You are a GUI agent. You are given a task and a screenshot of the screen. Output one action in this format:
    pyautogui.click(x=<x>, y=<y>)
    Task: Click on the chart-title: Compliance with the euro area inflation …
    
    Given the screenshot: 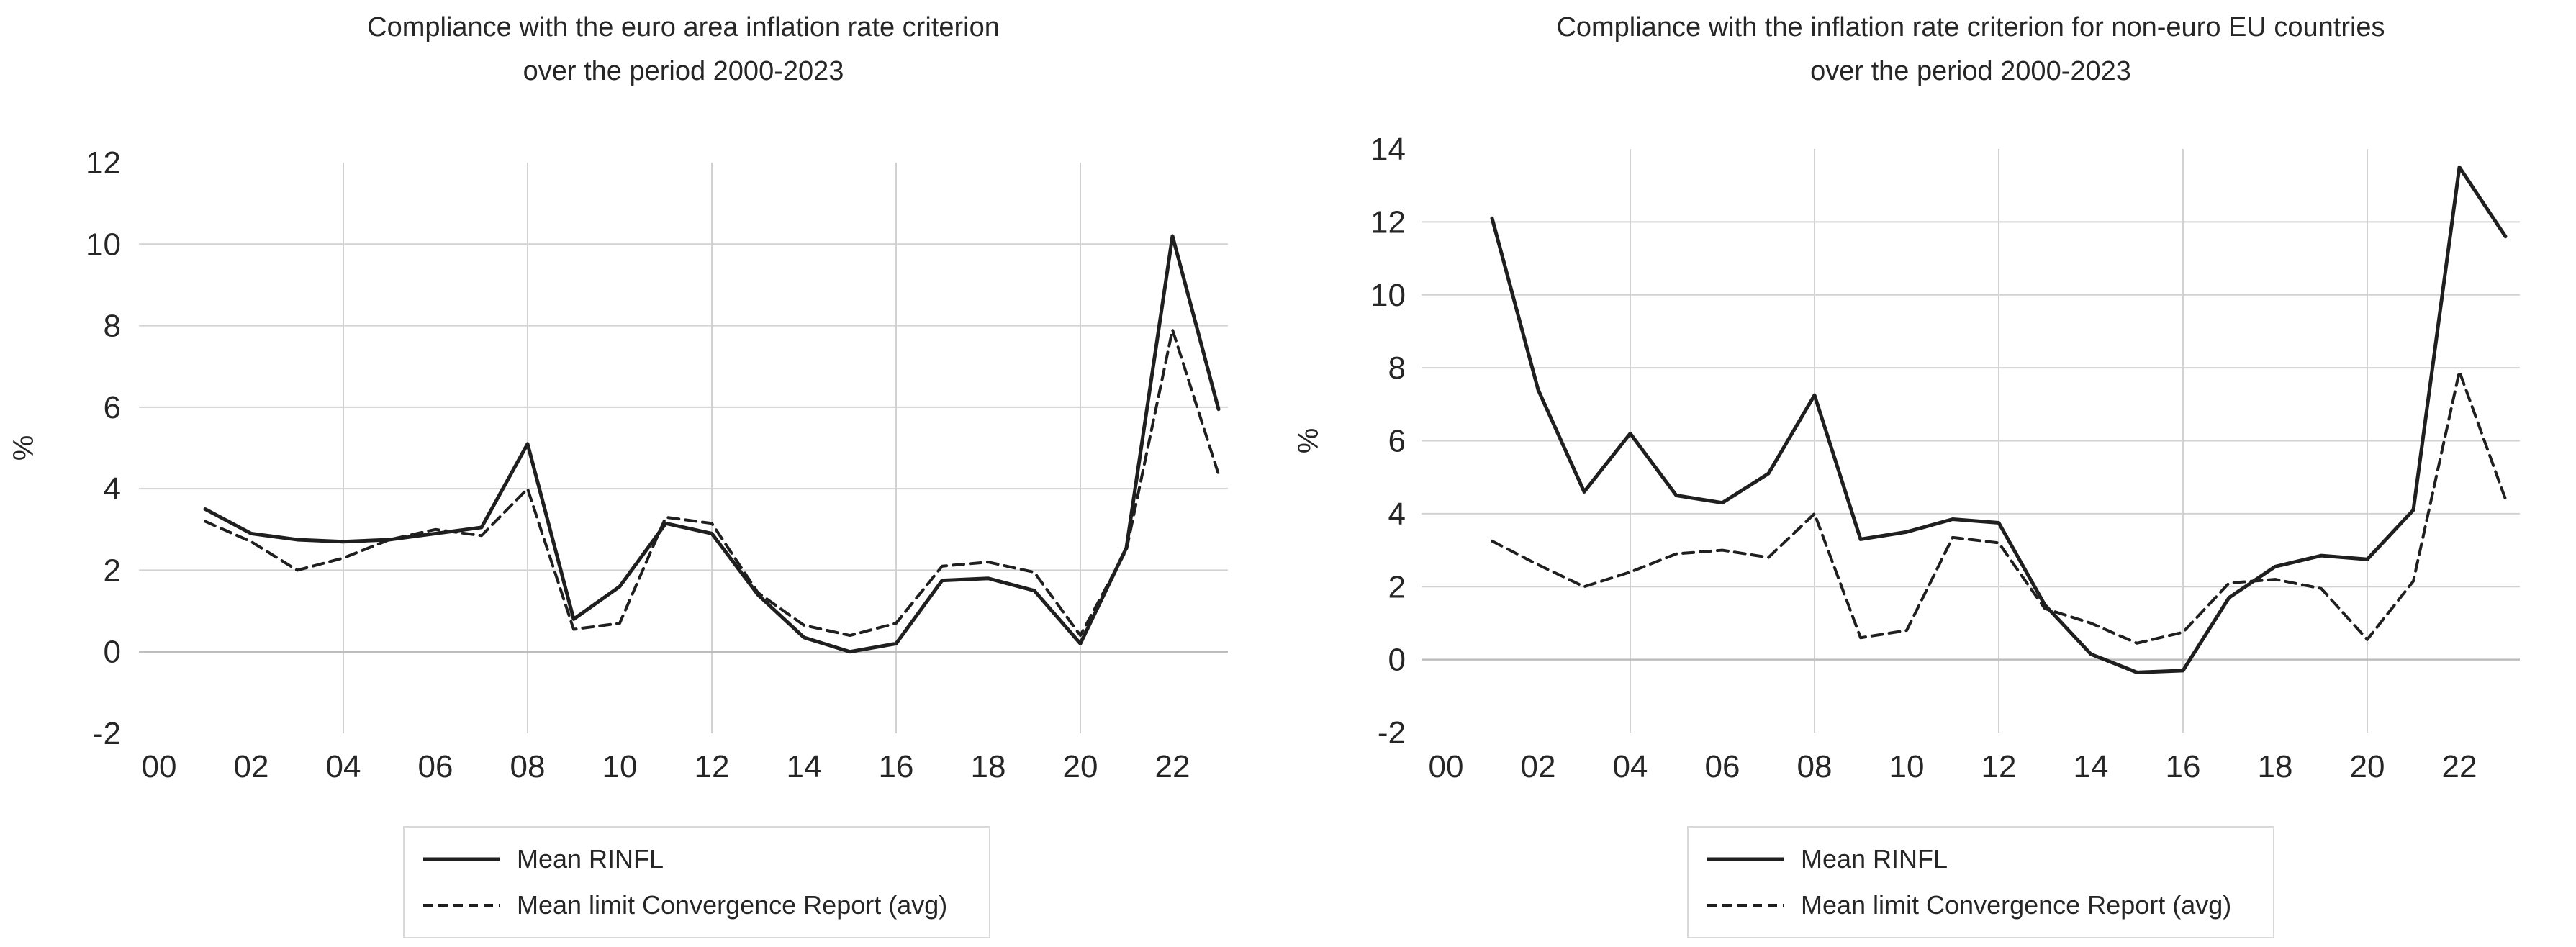 What is the action you would take?
    pyautogui.click(x=684, y=50)
    